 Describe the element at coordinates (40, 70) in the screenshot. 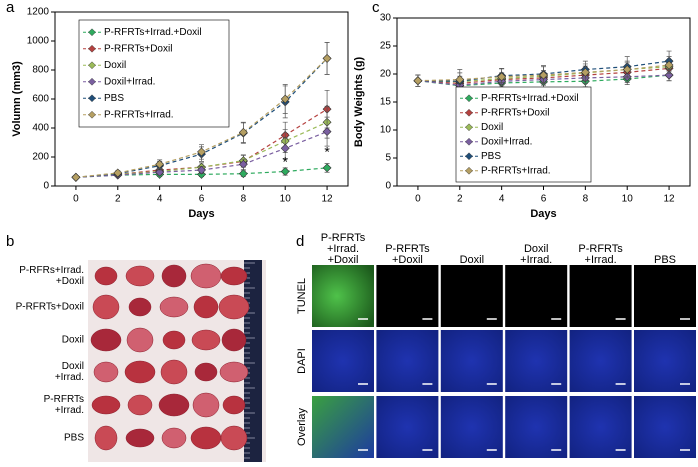

I see `y-tick-label: 800` at that location.